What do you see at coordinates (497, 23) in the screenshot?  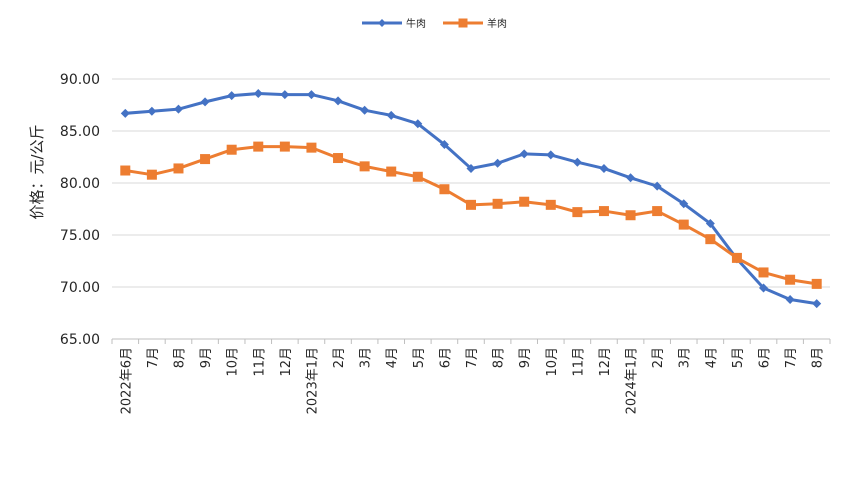 I see `legend-label: 羊肉` at bounding box center [497, 23].